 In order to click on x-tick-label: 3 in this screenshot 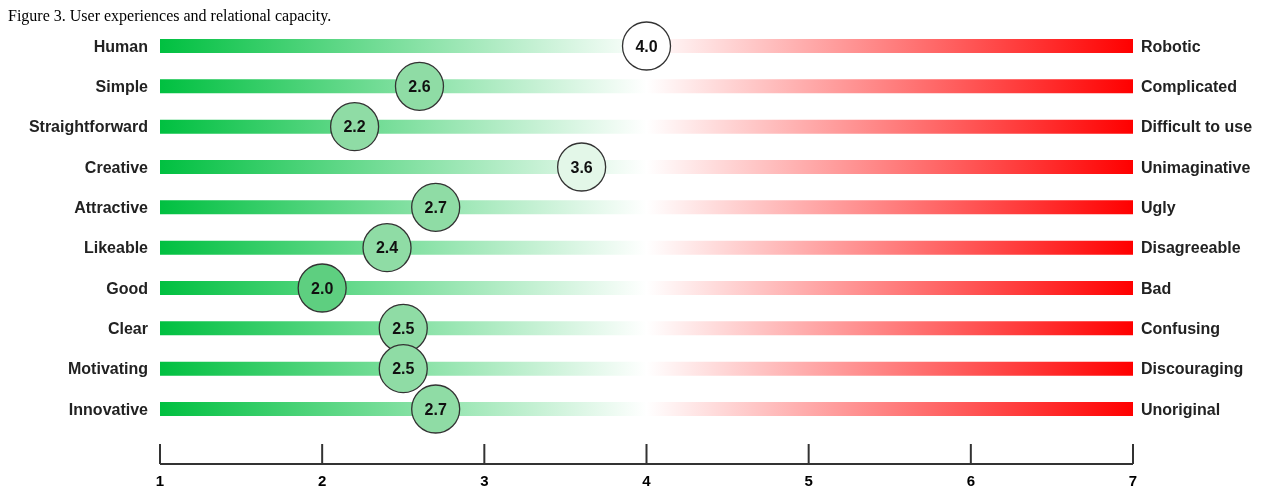, I will do `click(484, 480)`.